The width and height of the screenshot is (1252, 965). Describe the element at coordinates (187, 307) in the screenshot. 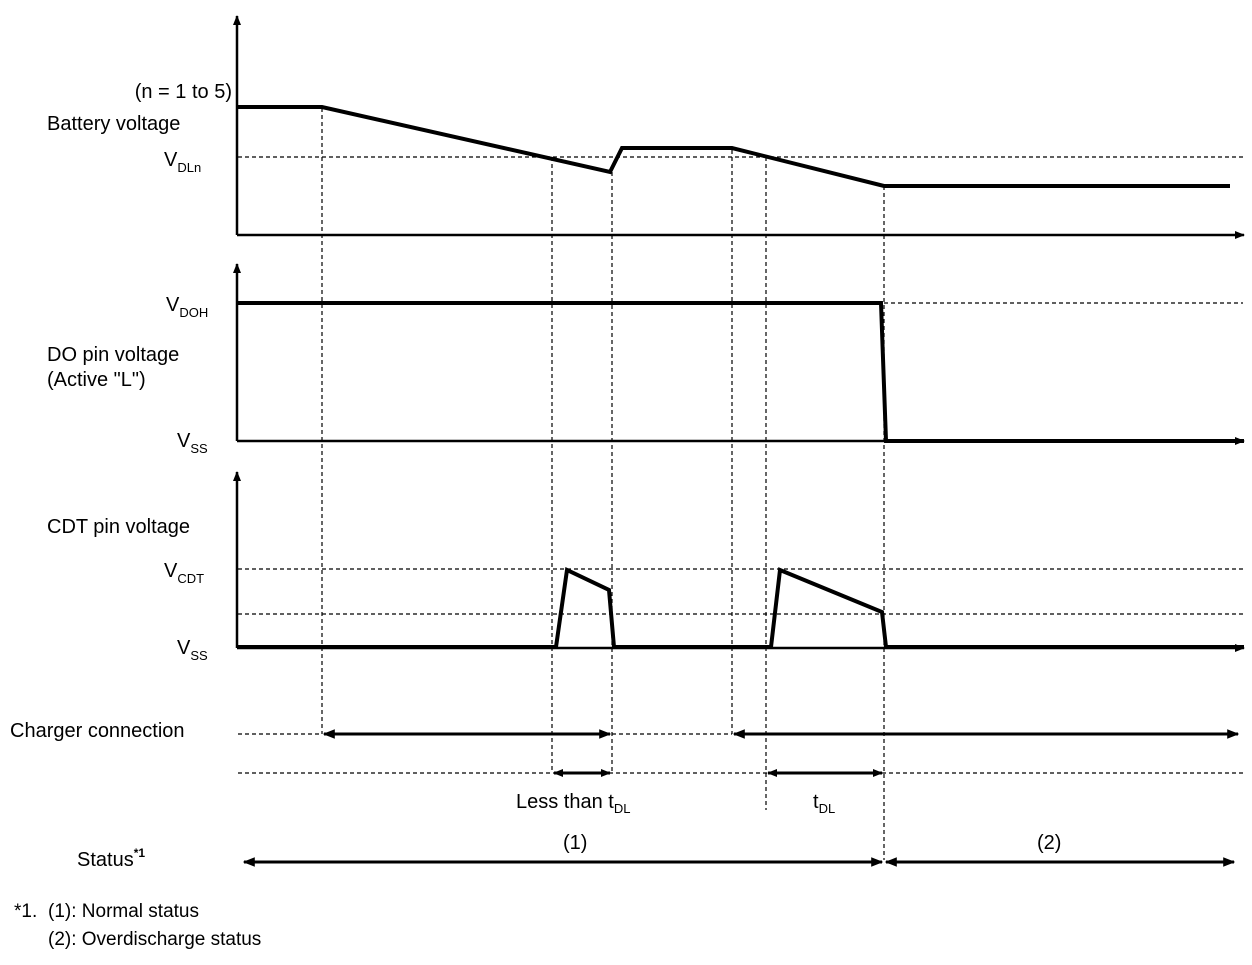

I see `vdoh-label: VDOH` at that location.